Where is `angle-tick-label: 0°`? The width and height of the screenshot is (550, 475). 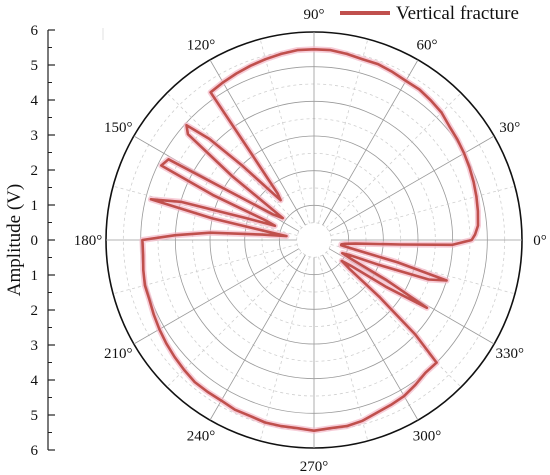 angle-tick-label: 0° is located at coordinates (540, 241).